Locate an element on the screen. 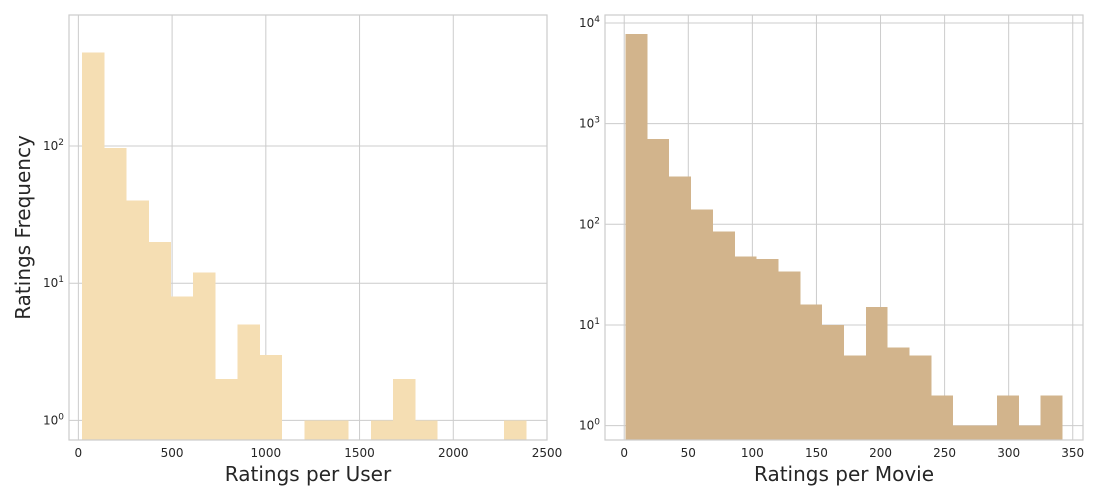 The image size is (1100, 500). x-tick-label: 2500 is located at coordinates (547, 453).